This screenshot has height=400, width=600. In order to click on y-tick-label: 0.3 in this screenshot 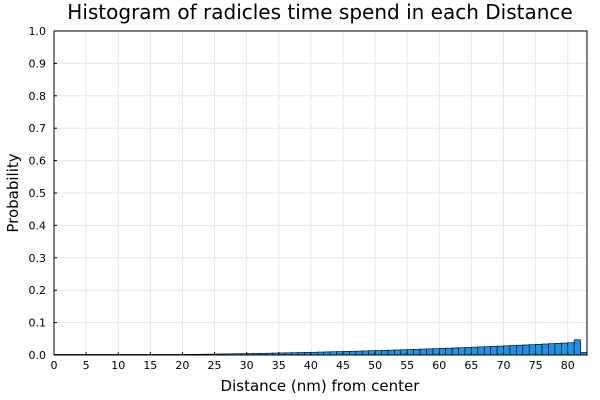, I will do `click(38, 258)`.